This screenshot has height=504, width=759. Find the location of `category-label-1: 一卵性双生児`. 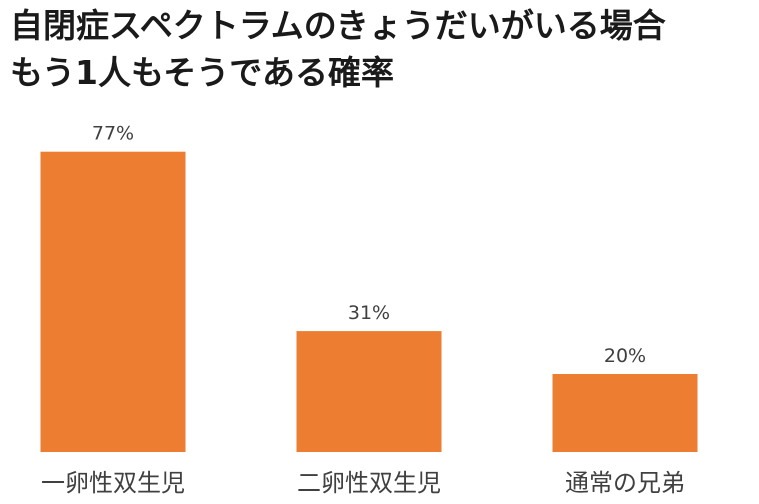

category-label-1: 一卵性双生児 is located at coordinates (113, 483).